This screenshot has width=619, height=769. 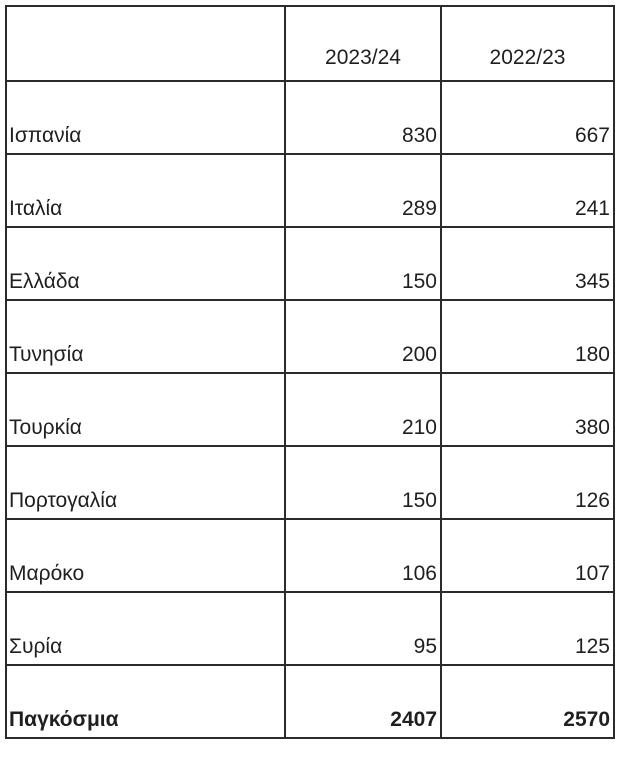 I want to click on country-name-cell: Ιταλία, so click(x=145, y=190).